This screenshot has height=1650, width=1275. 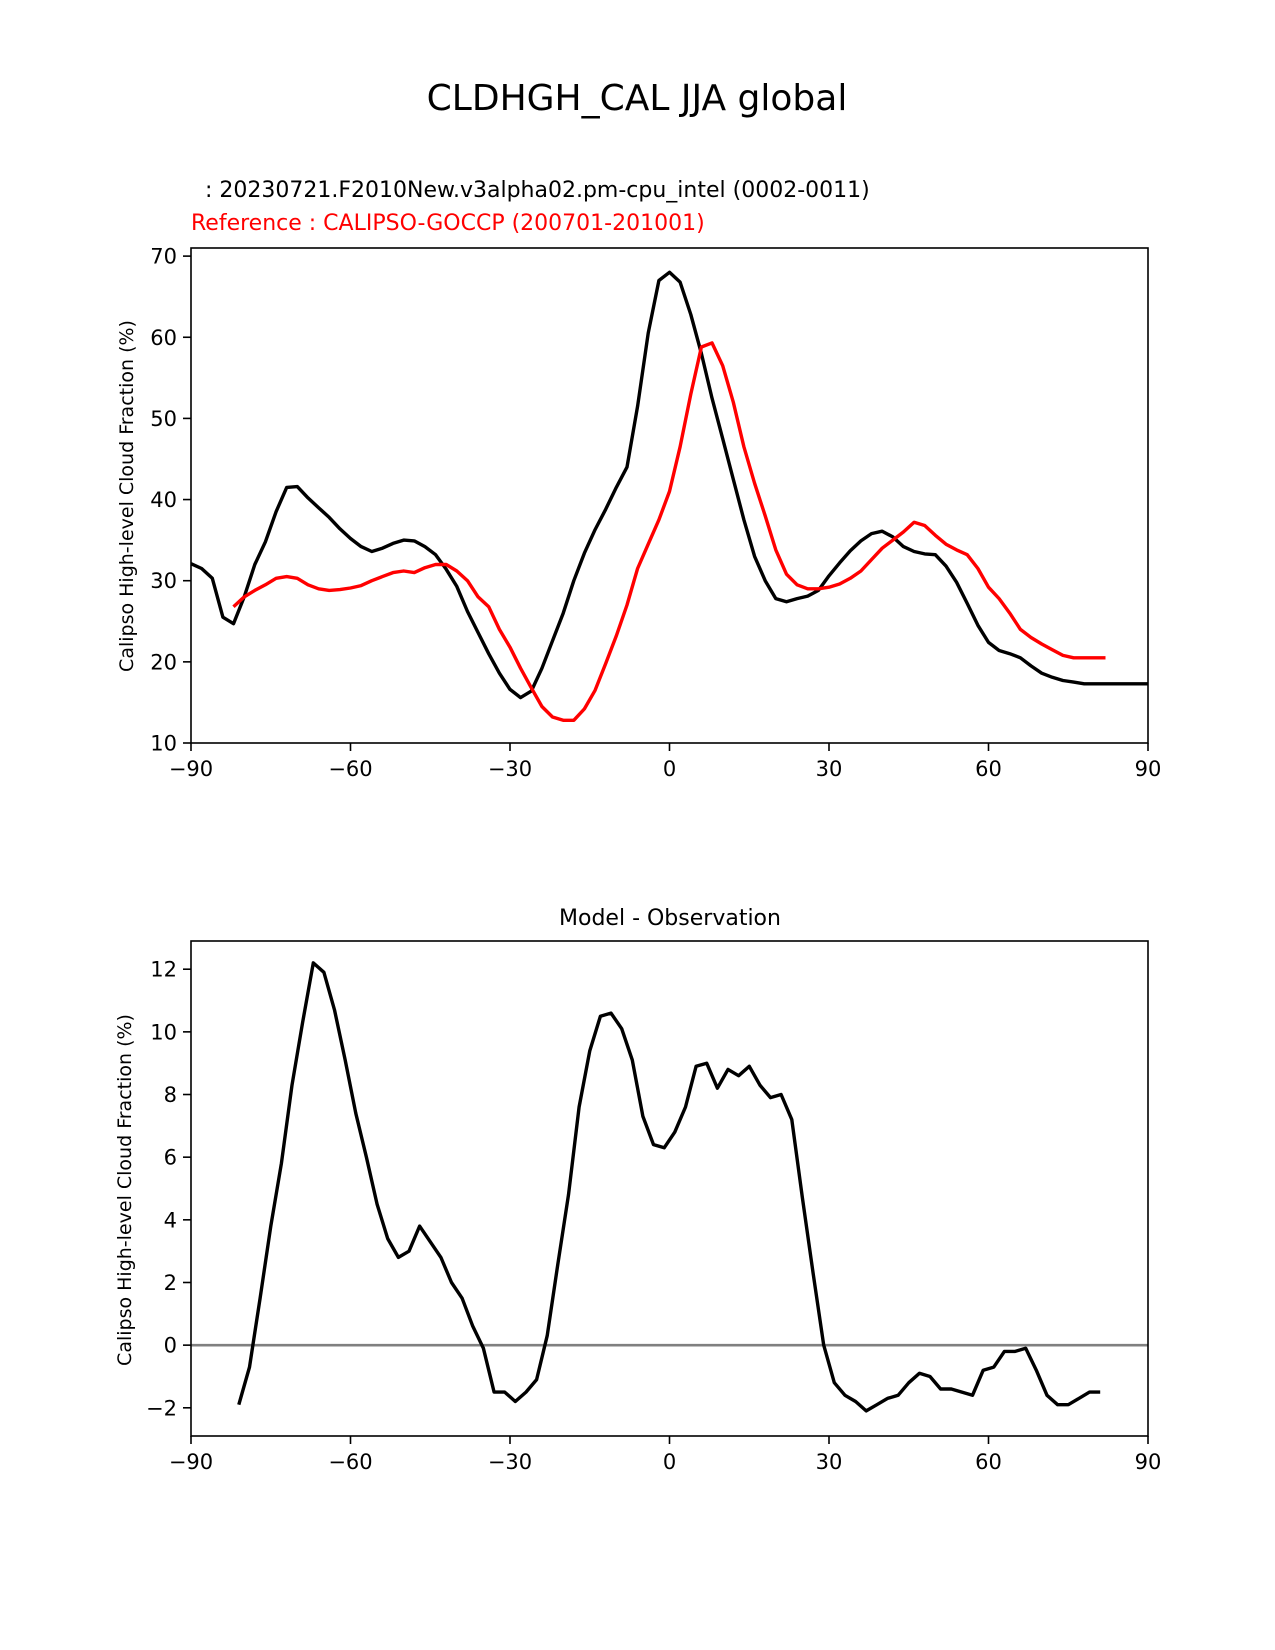 What do you see at coordinates (170, 1220) in the screenshot?
I see `y-tick-label: 4` at bounding box center [170, 1220].